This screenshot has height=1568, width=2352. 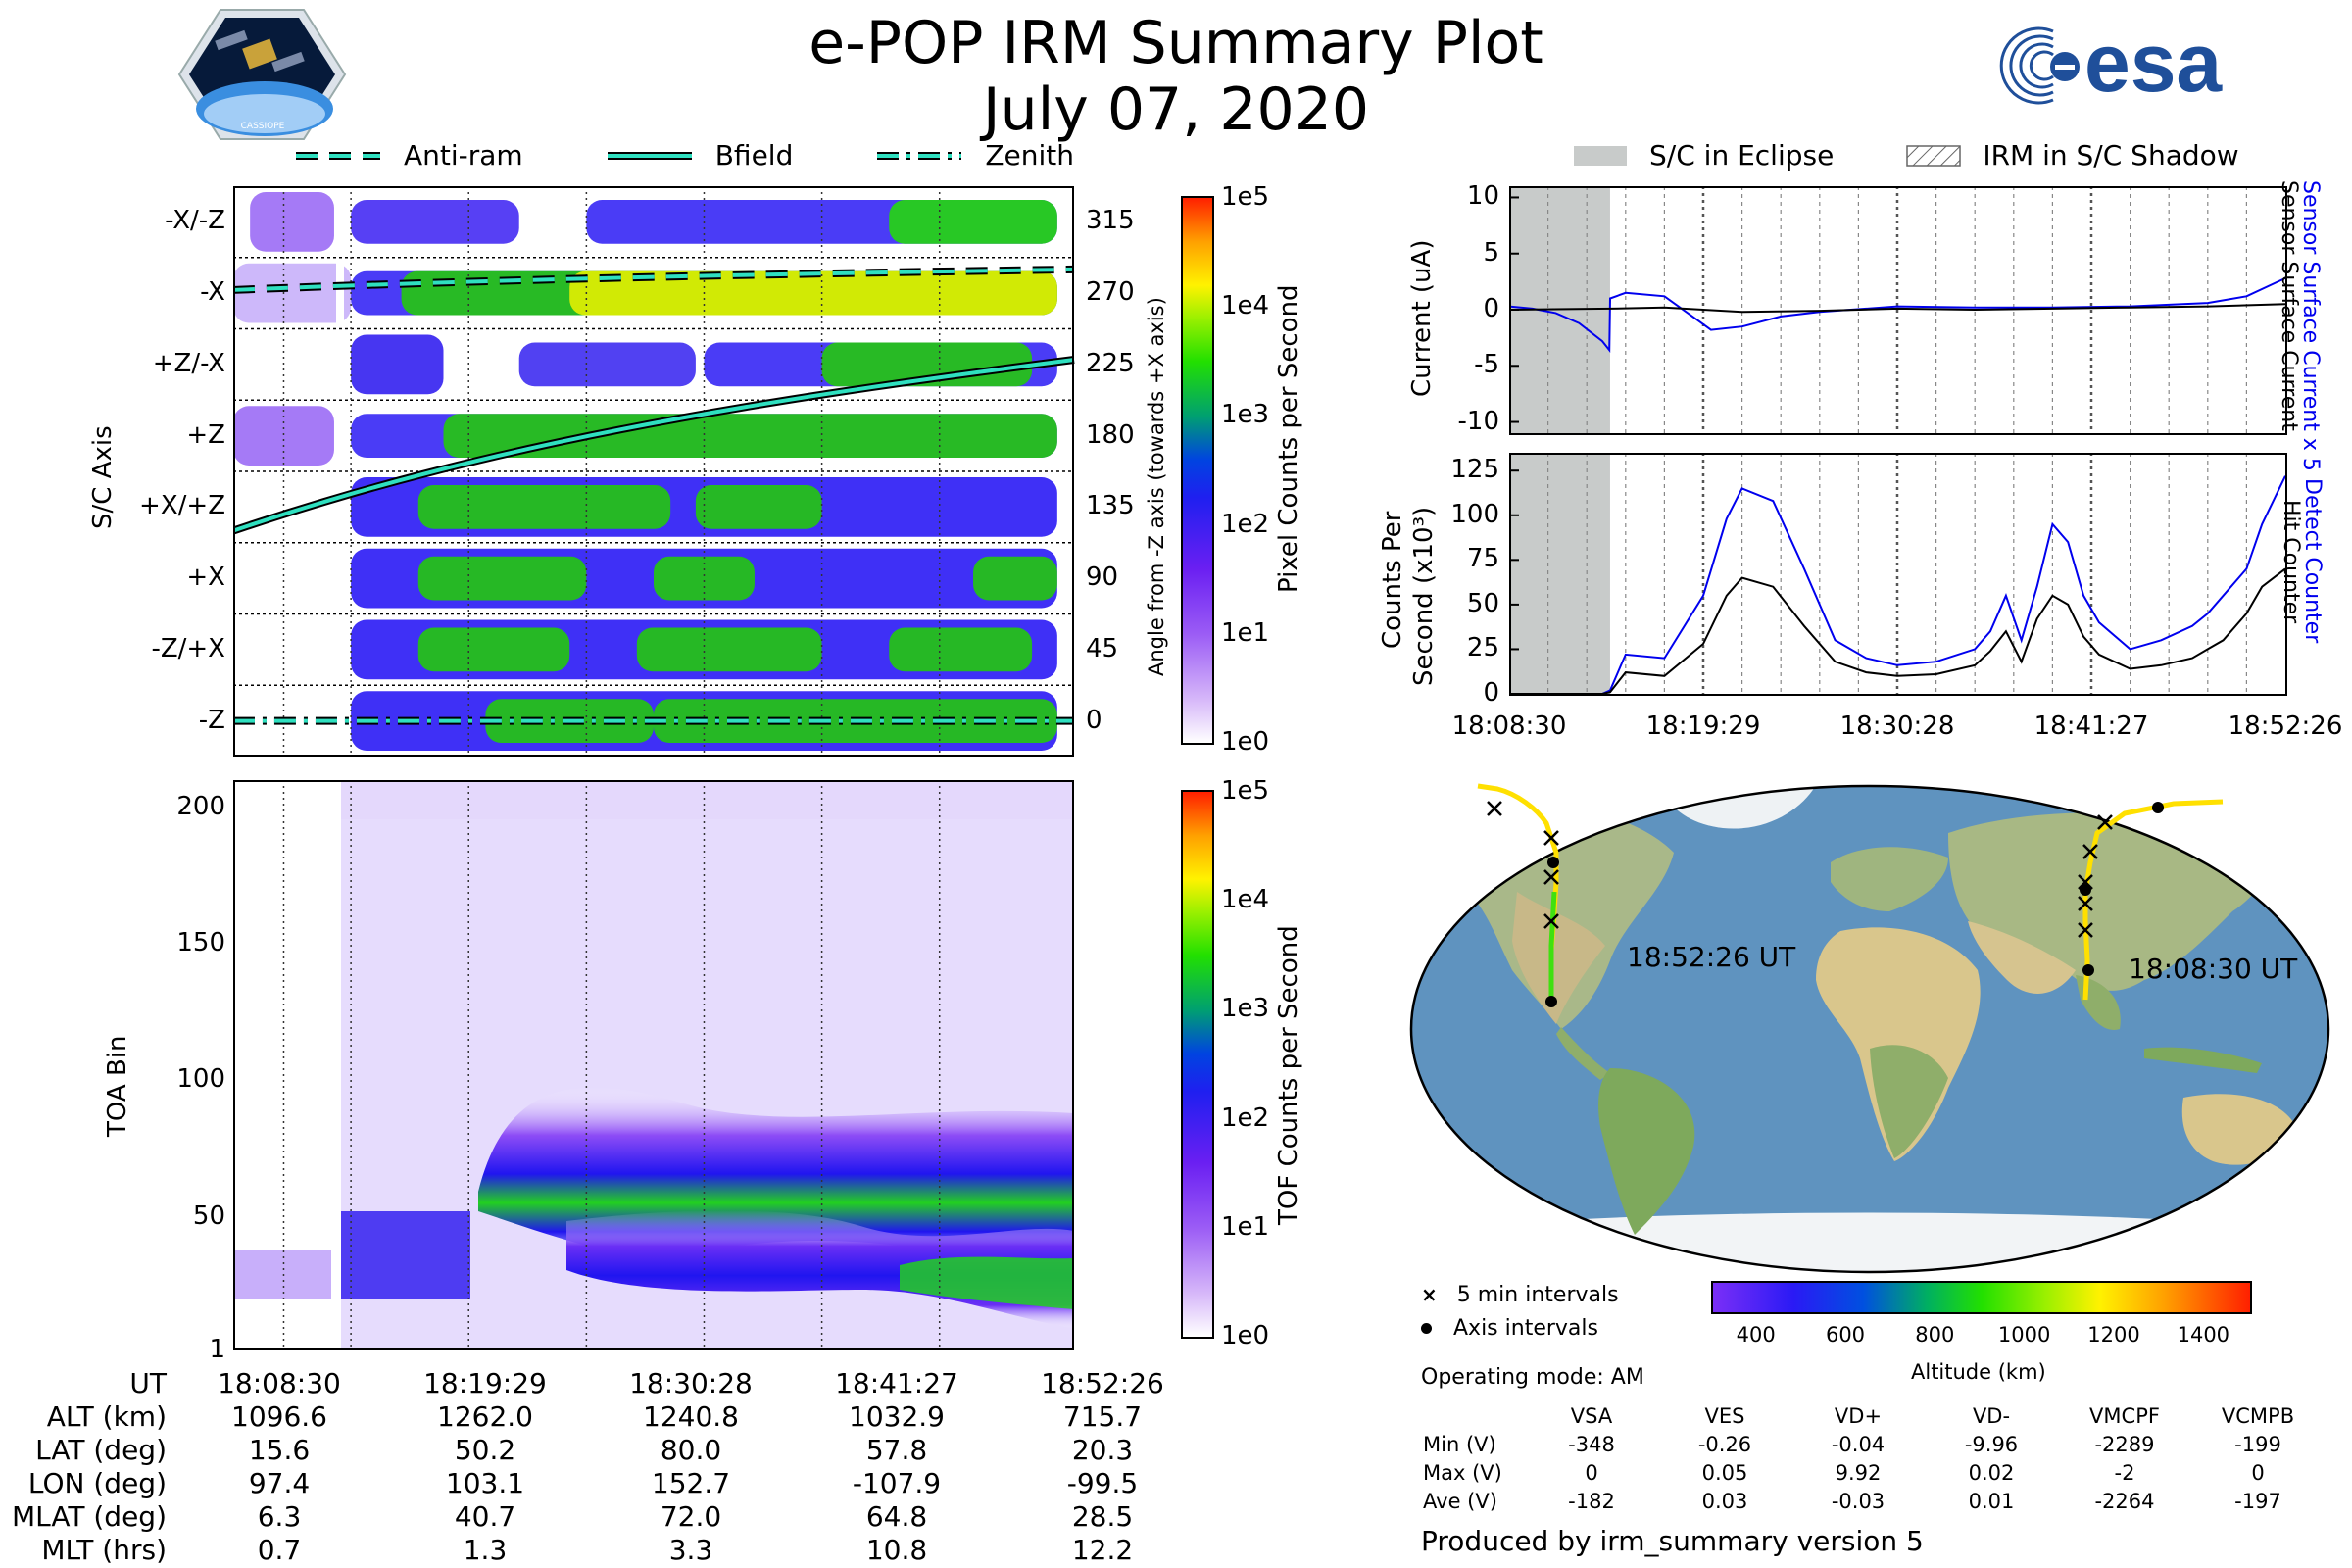 What do you see at coordinates (1991, 1472) in the screenshot?
I see `voltage-cell: 0.02` at bounding box center [1991, 1472].